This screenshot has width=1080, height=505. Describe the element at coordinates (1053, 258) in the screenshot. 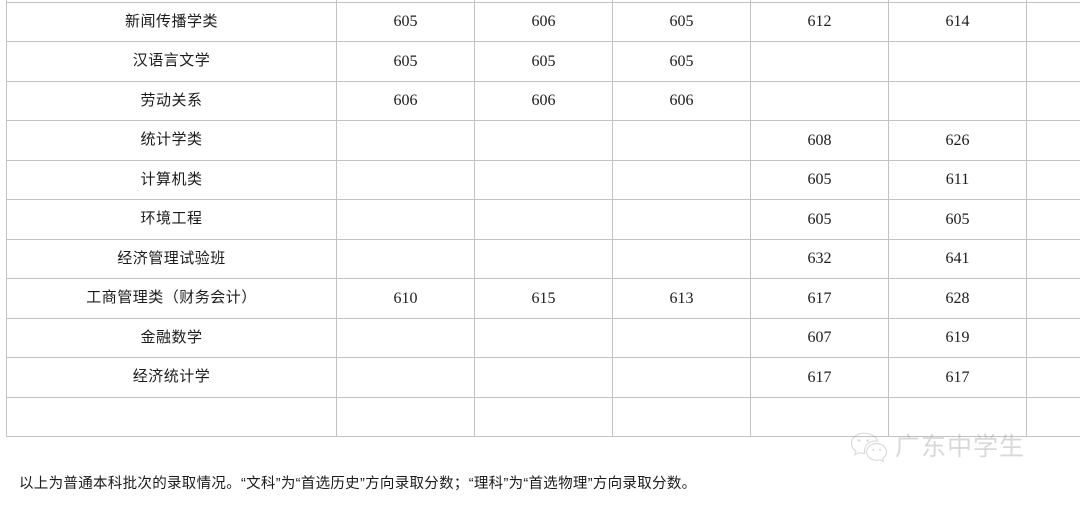

I see `score-cell: 635` at that location.